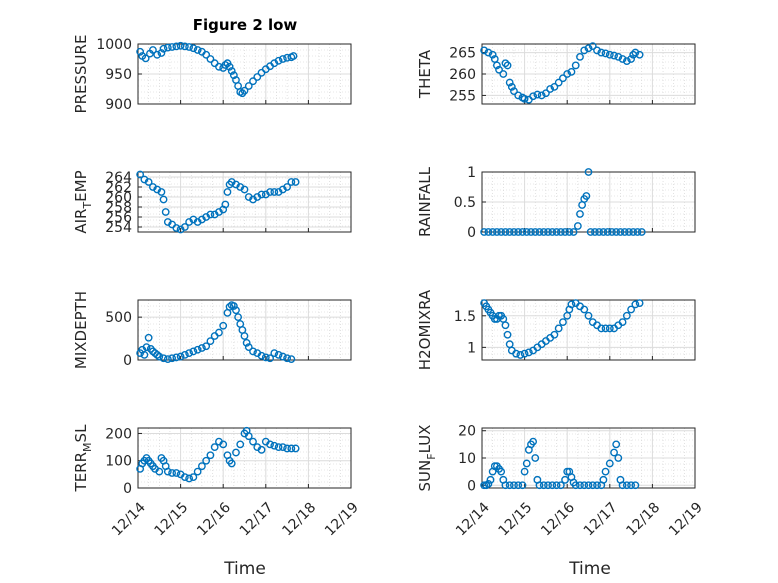  Describe the element at coordinates (118, 178) in the screenshot. I see `y-tick-label: 264` at that location.